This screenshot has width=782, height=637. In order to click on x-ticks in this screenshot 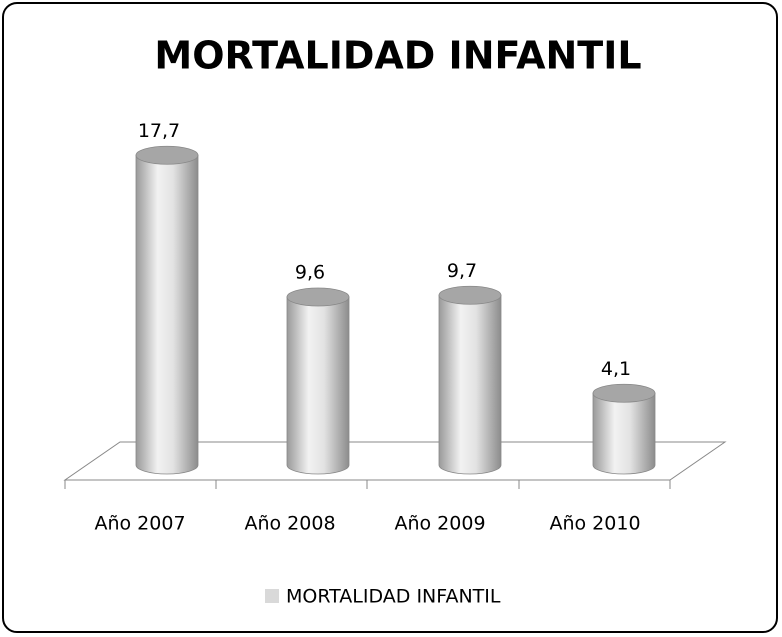, I will do `click(367, 484)`.